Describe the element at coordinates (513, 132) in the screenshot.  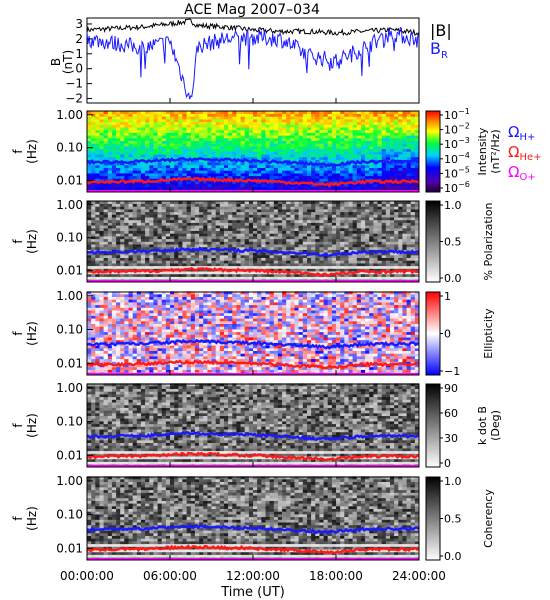
I see `legend-omega-h-main: Ω` at that location.